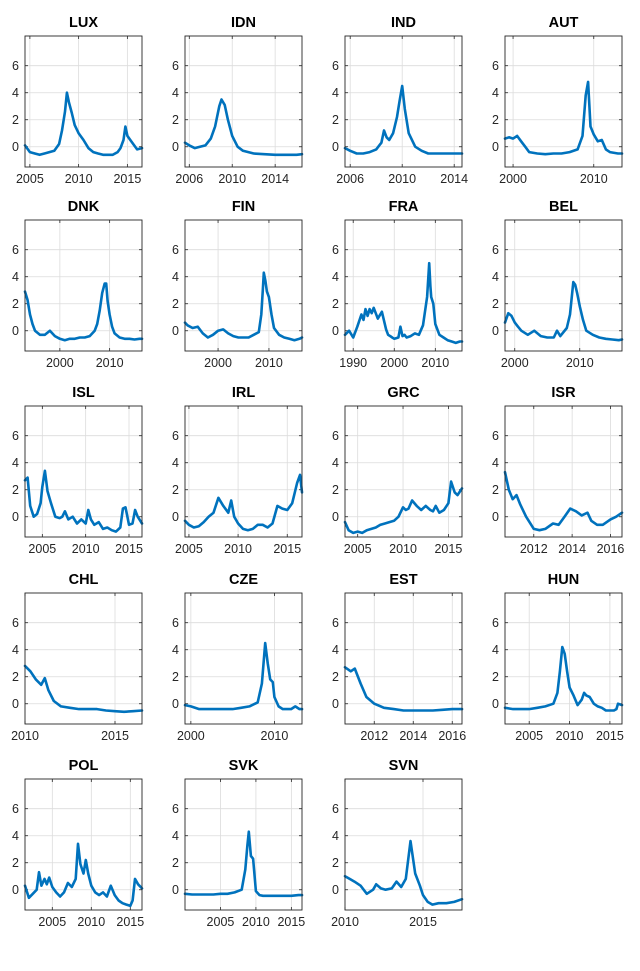 This screenshot has width=640, height=971. Describe the element at coordinates (243, 207) in the screenshot. I see `chart-title: FIN` at that location.